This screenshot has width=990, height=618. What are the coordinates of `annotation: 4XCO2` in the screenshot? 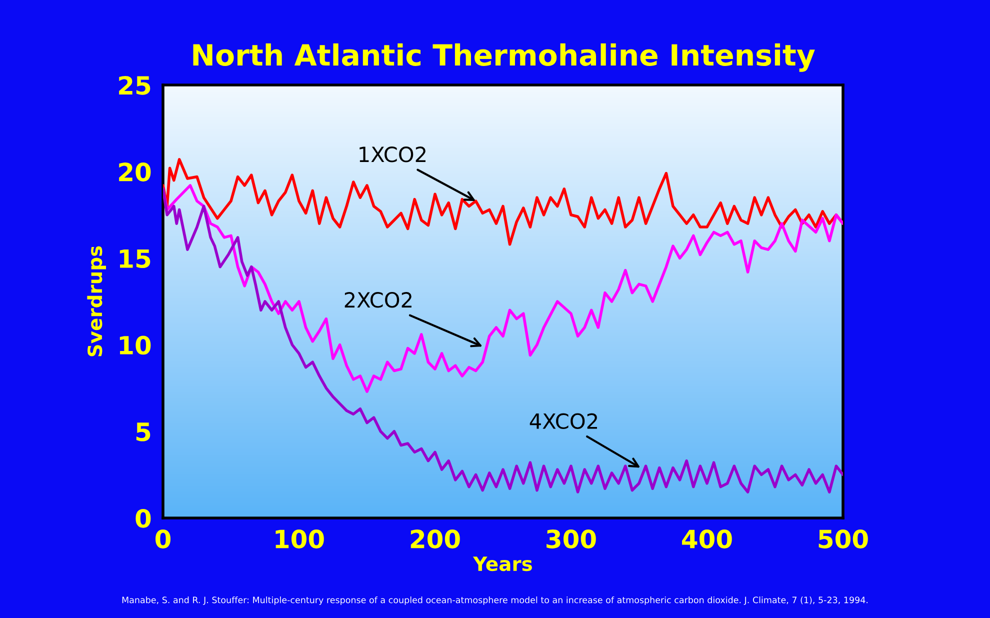 It's located at (563, 421).